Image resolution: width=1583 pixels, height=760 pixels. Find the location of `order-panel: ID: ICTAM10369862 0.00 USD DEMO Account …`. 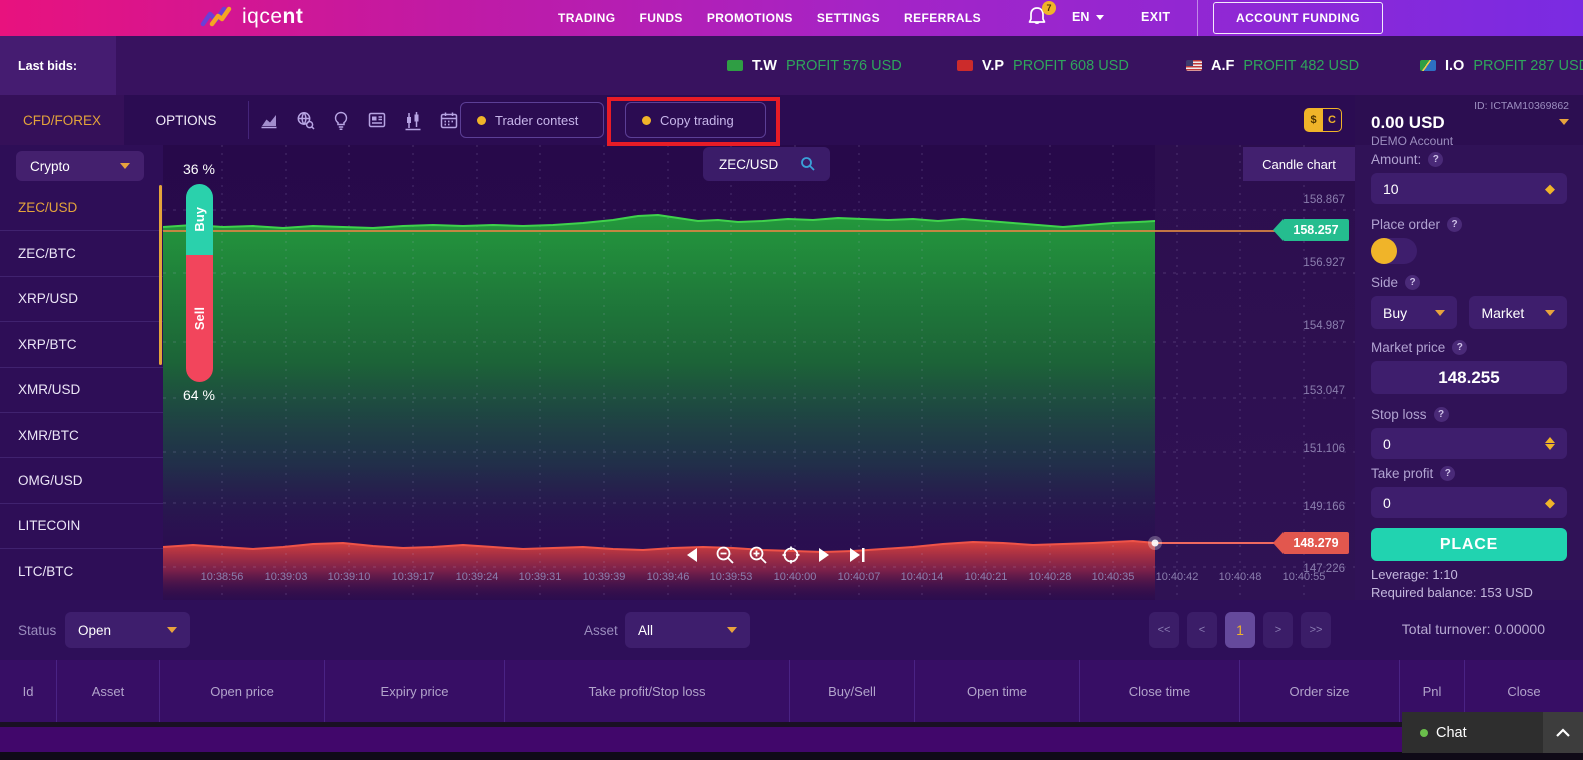

order-panel: ID: ICTAM10369862 0.00 USD DEMO Account … is located at coordinates (1469, 347).